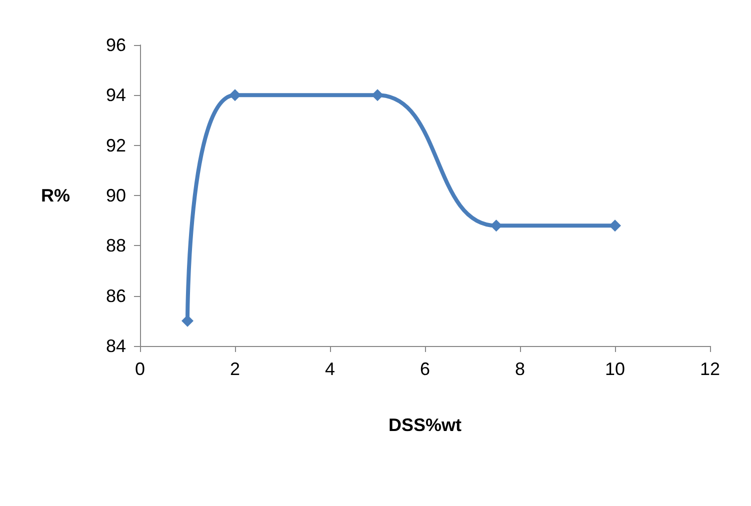 This screenshot has width=751, height=506. I want to click on x-tick-label: 2, so click(235, 369).